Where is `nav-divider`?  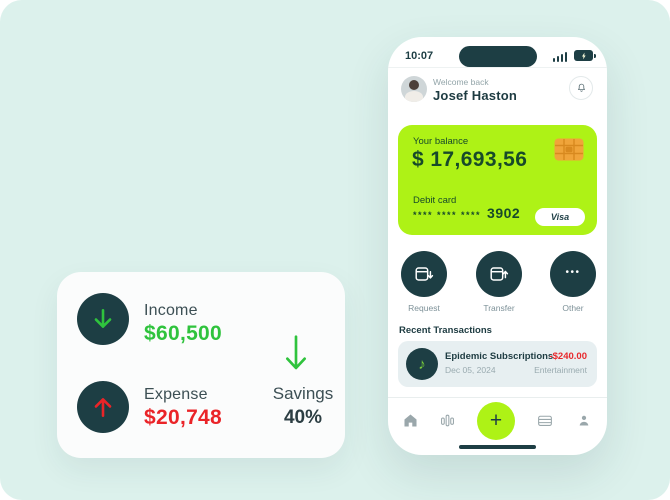
nav-divider is located at coordinates (497, 397).